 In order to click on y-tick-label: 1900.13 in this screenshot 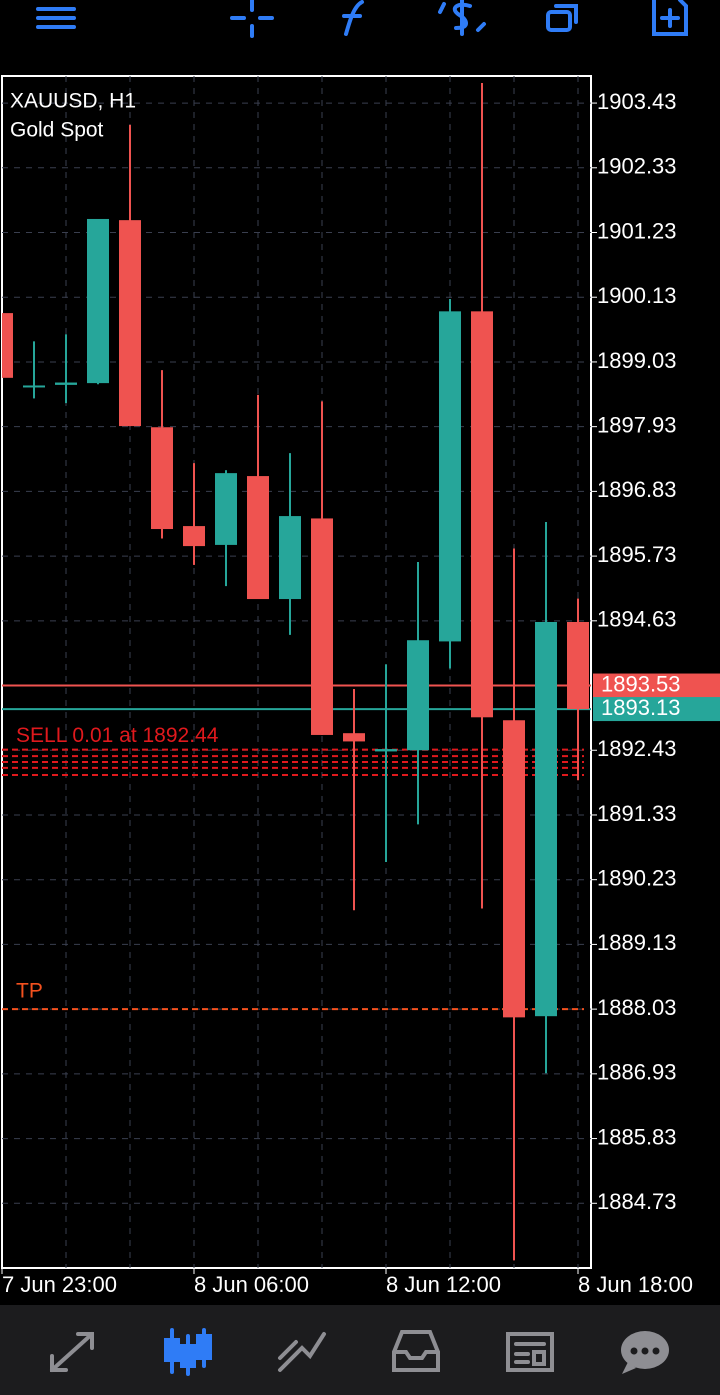, I will do `click(637, 295)`.